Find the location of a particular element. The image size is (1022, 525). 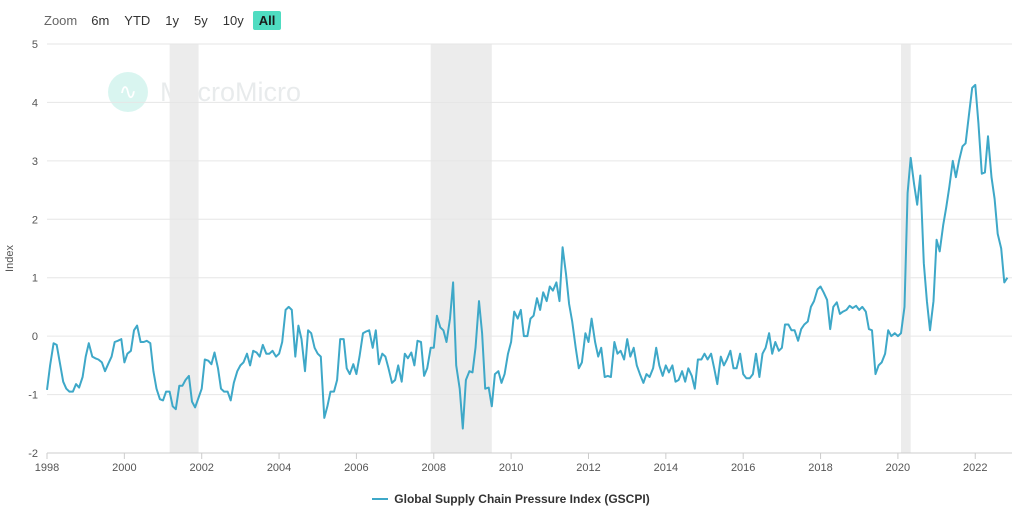

x-tick-label: 2006 is located at coordinates (356, 468).